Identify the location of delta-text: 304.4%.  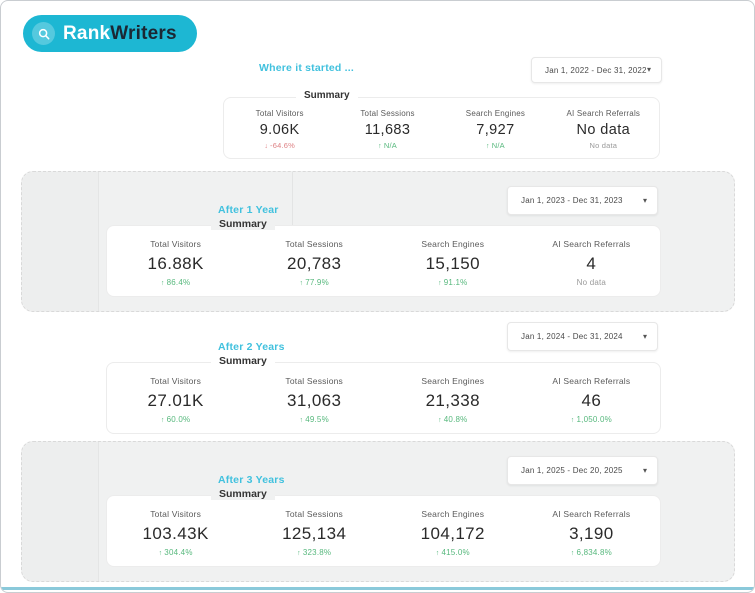
(178, 552).